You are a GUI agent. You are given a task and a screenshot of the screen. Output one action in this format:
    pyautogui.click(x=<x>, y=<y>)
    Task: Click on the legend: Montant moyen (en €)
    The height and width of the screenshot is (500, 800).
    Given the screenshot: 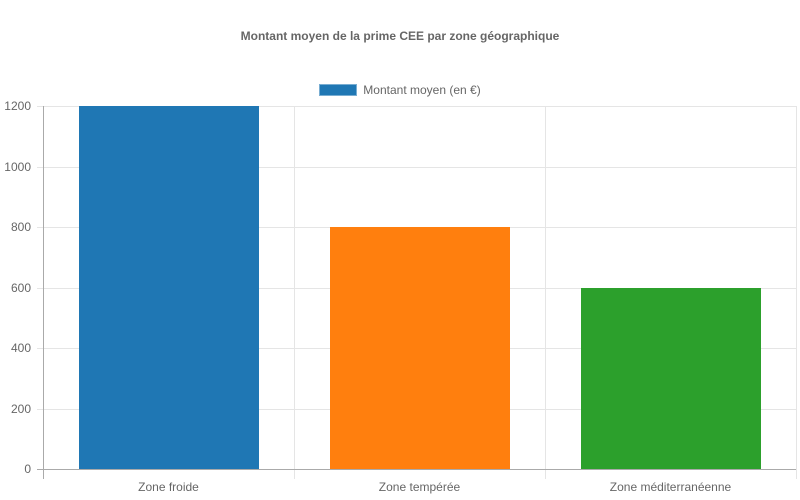 What is the action you would take?
    pyautogui.click(x=400, y=90)
    